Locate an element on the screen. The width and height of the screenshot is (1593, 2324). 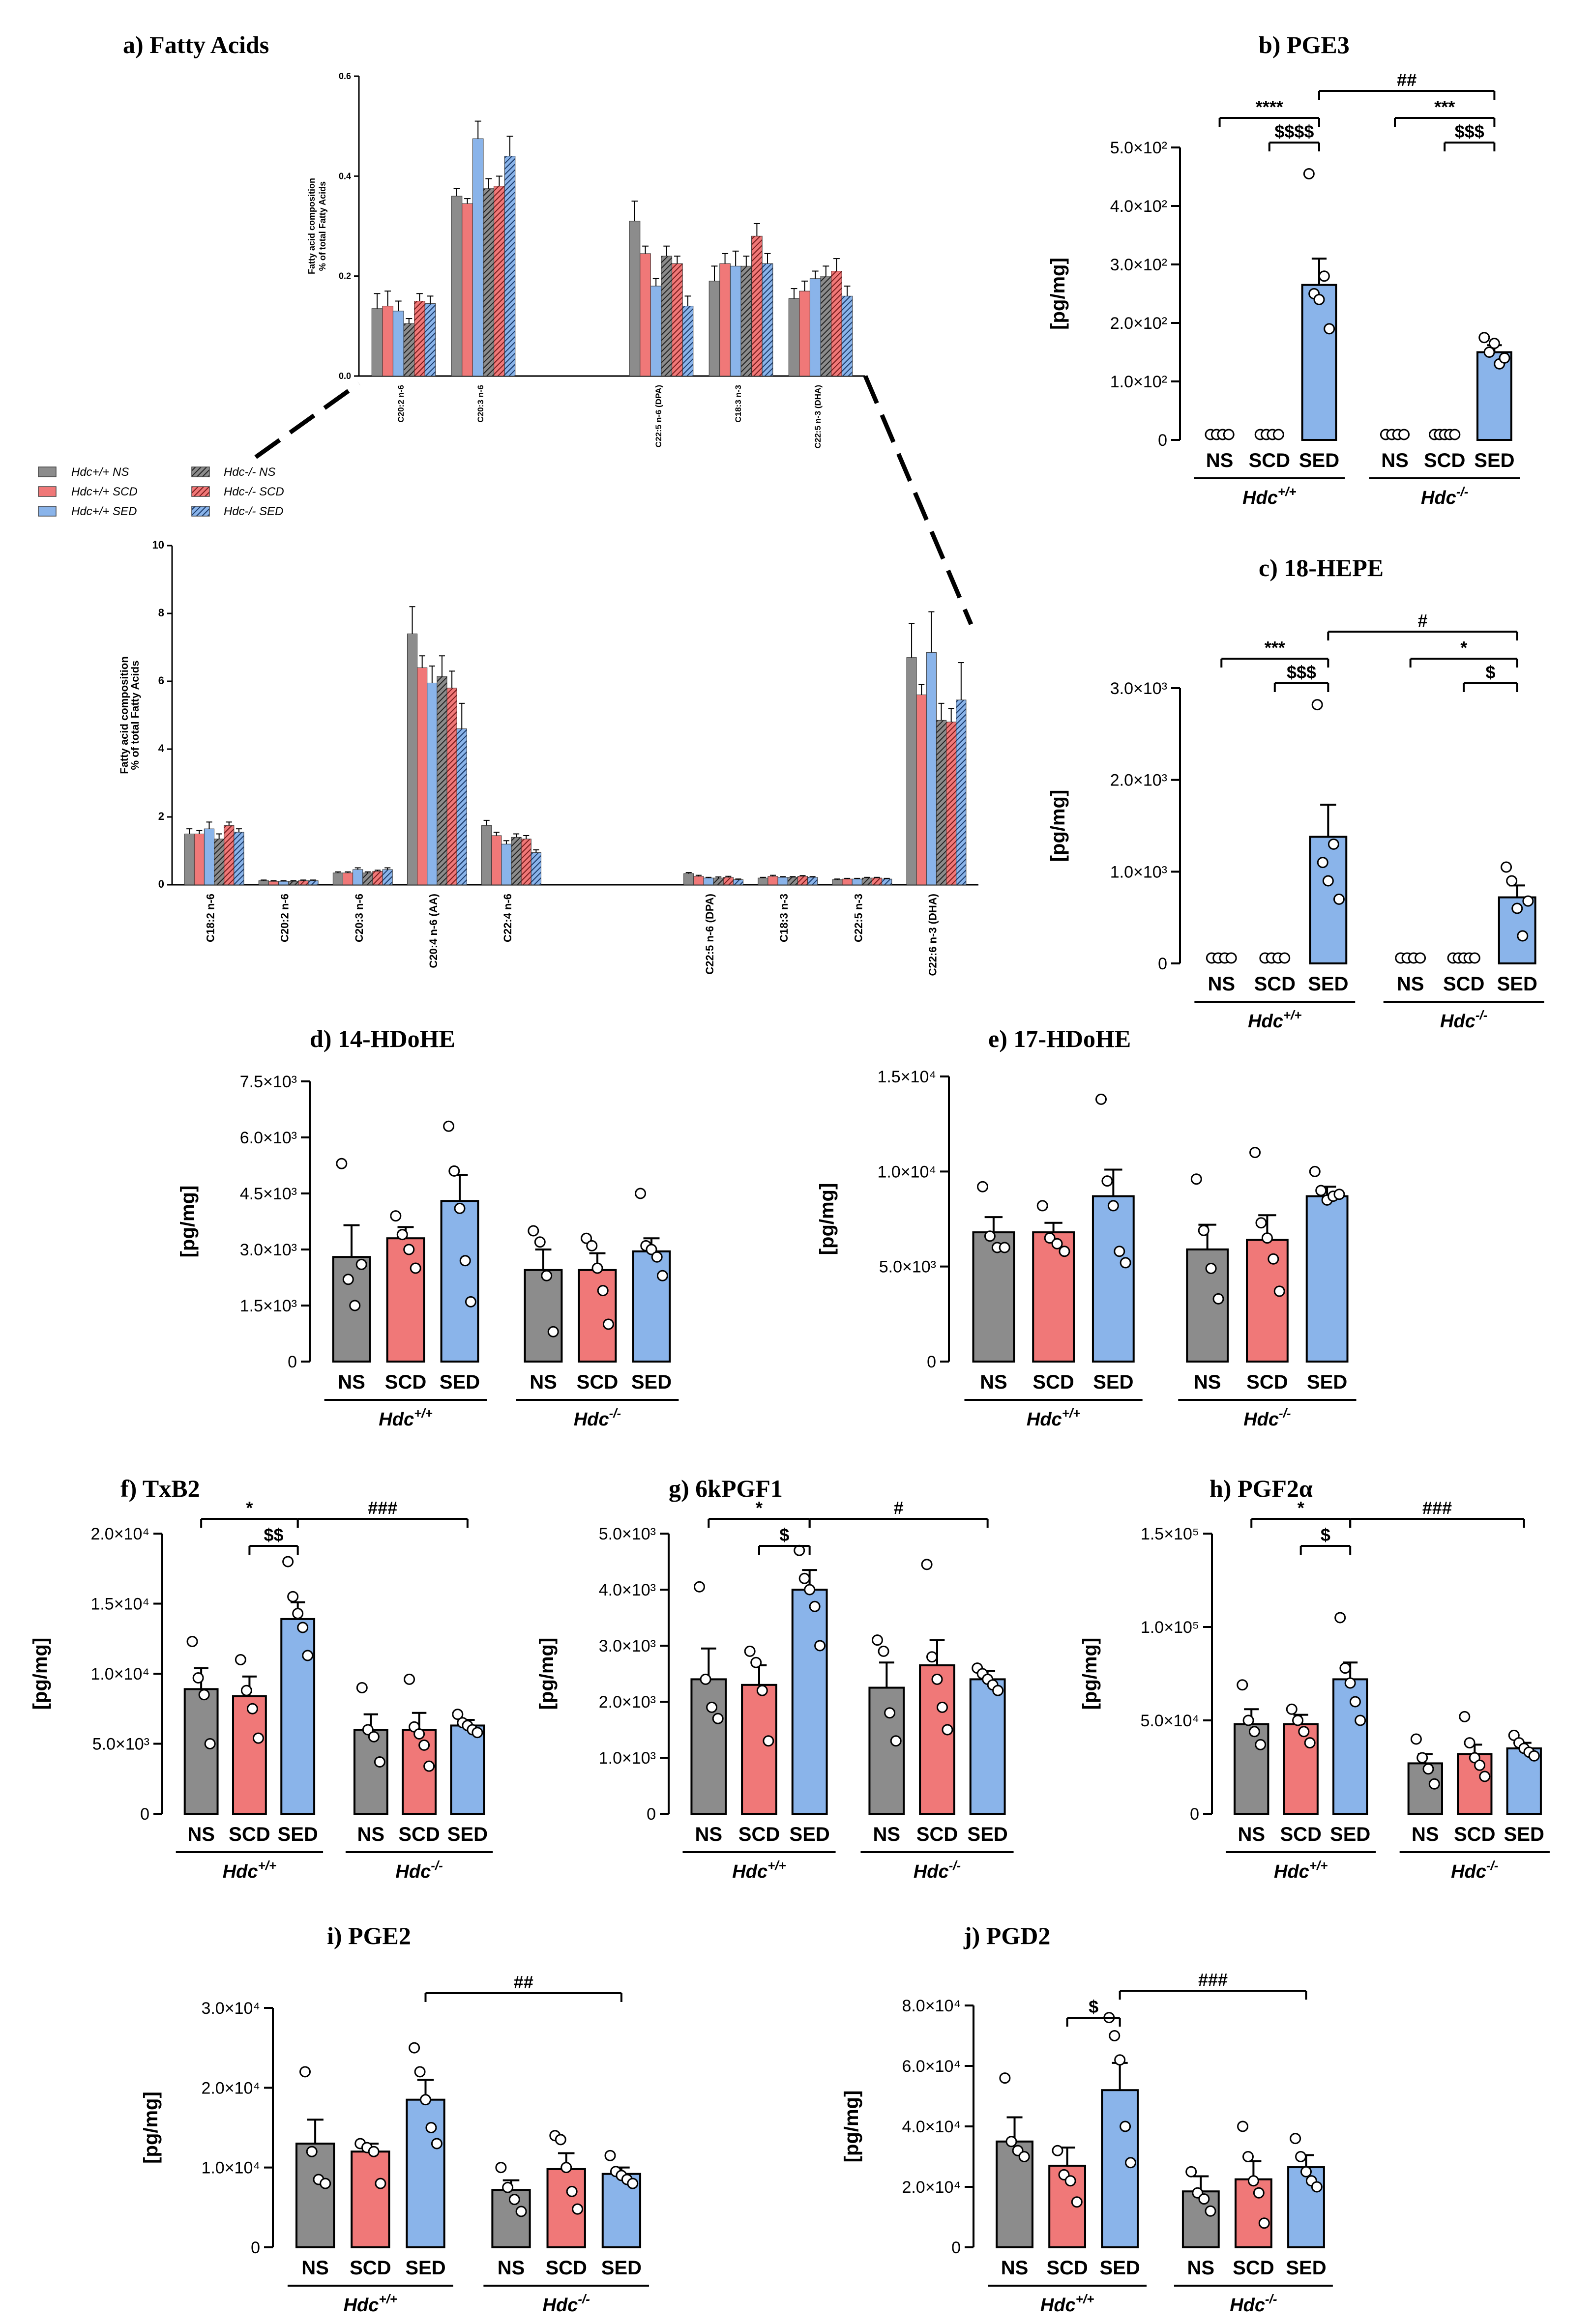
significance-label: ### is located at coordinates (382, 1508).